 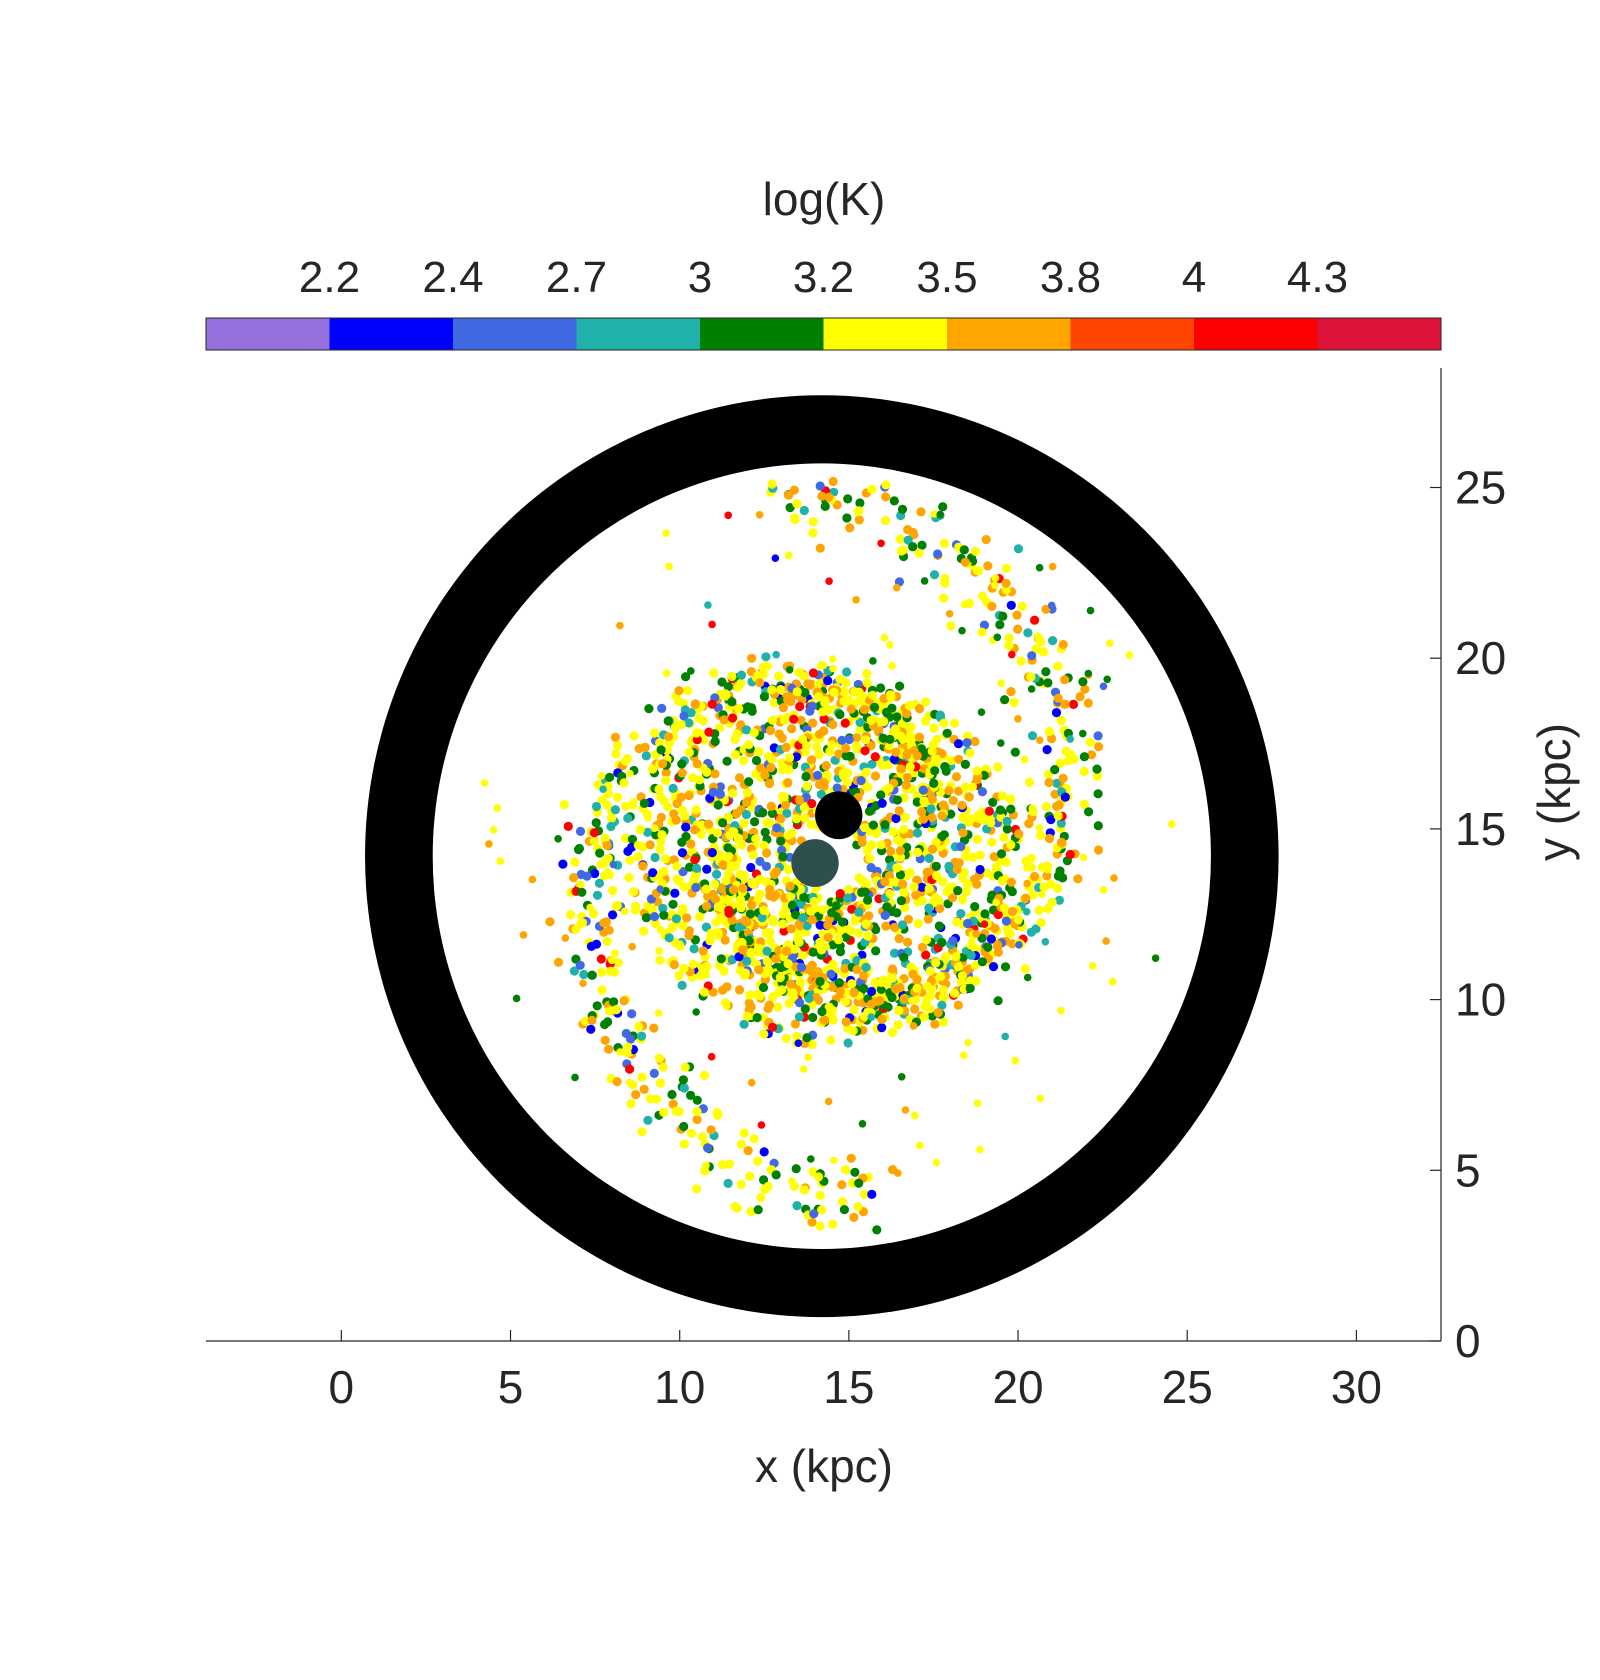 I want to click on x-tick-label: 0, so click(x=342, y=1387).